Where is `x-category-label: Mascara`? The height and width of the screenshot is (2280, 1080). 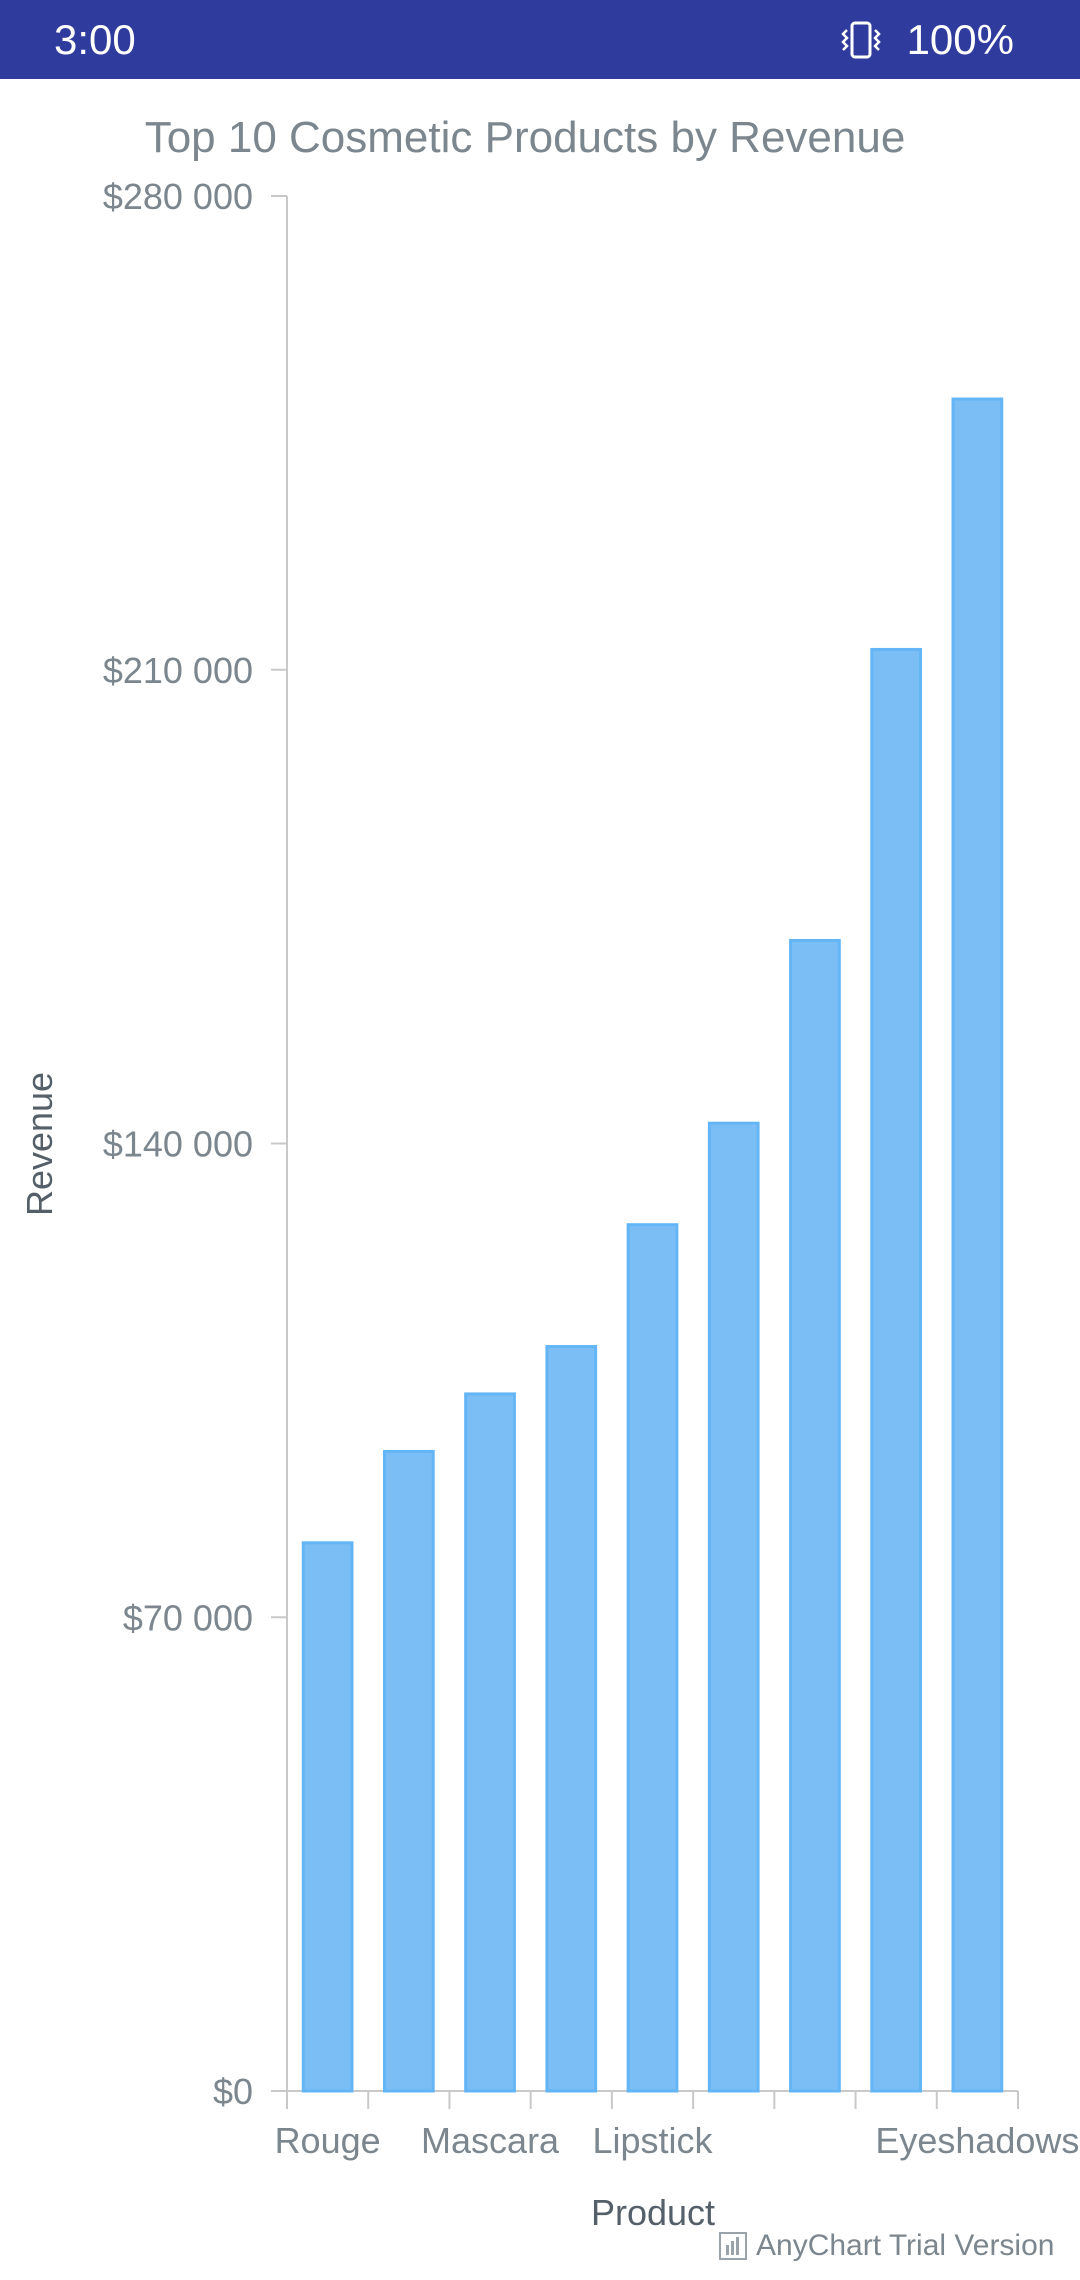
x-category-label: Mascara is located at coordinates (490, 2140).